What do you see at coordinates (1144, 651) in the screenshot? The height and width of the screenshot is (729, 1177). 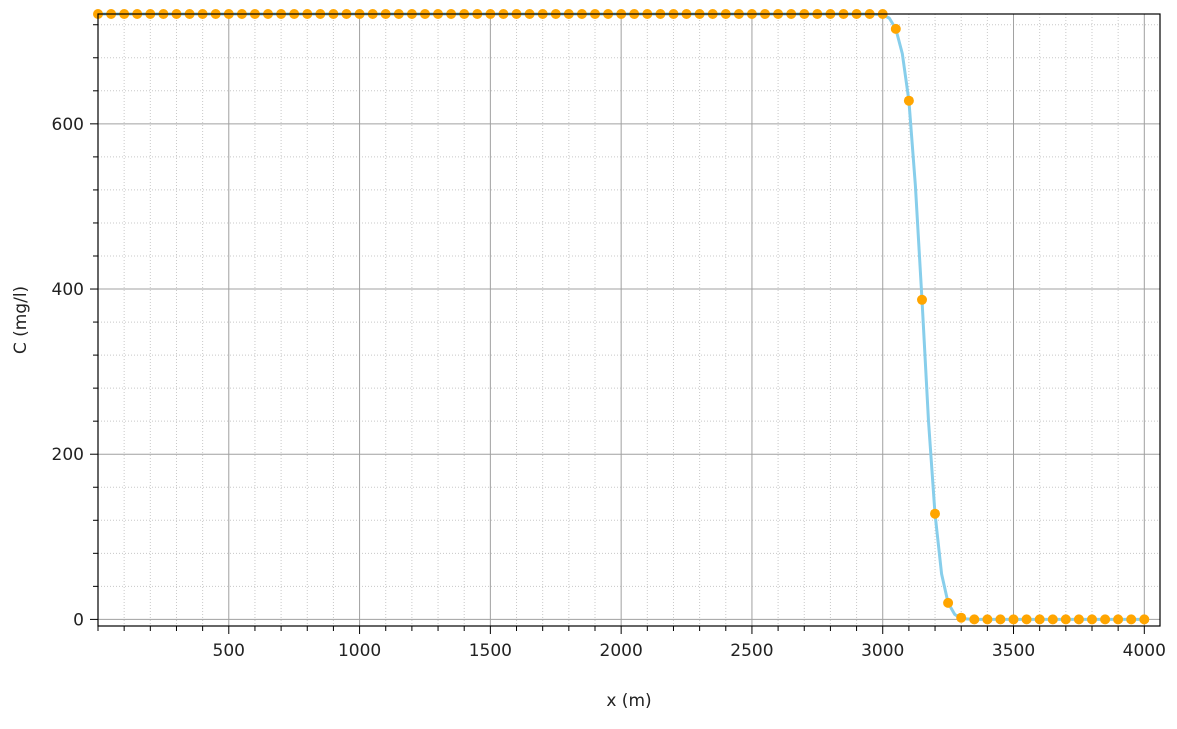 I see `x-tick-label: 4000` at bounding box center [1144, 651].